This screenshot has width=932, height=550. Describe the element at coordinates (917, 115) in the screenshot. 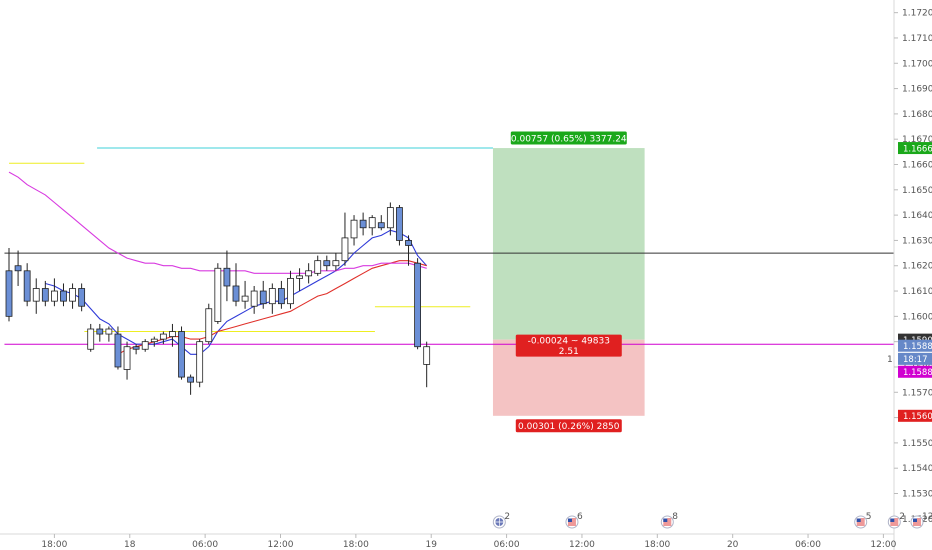

I see `price-tick-label: 1.16800` at that location.